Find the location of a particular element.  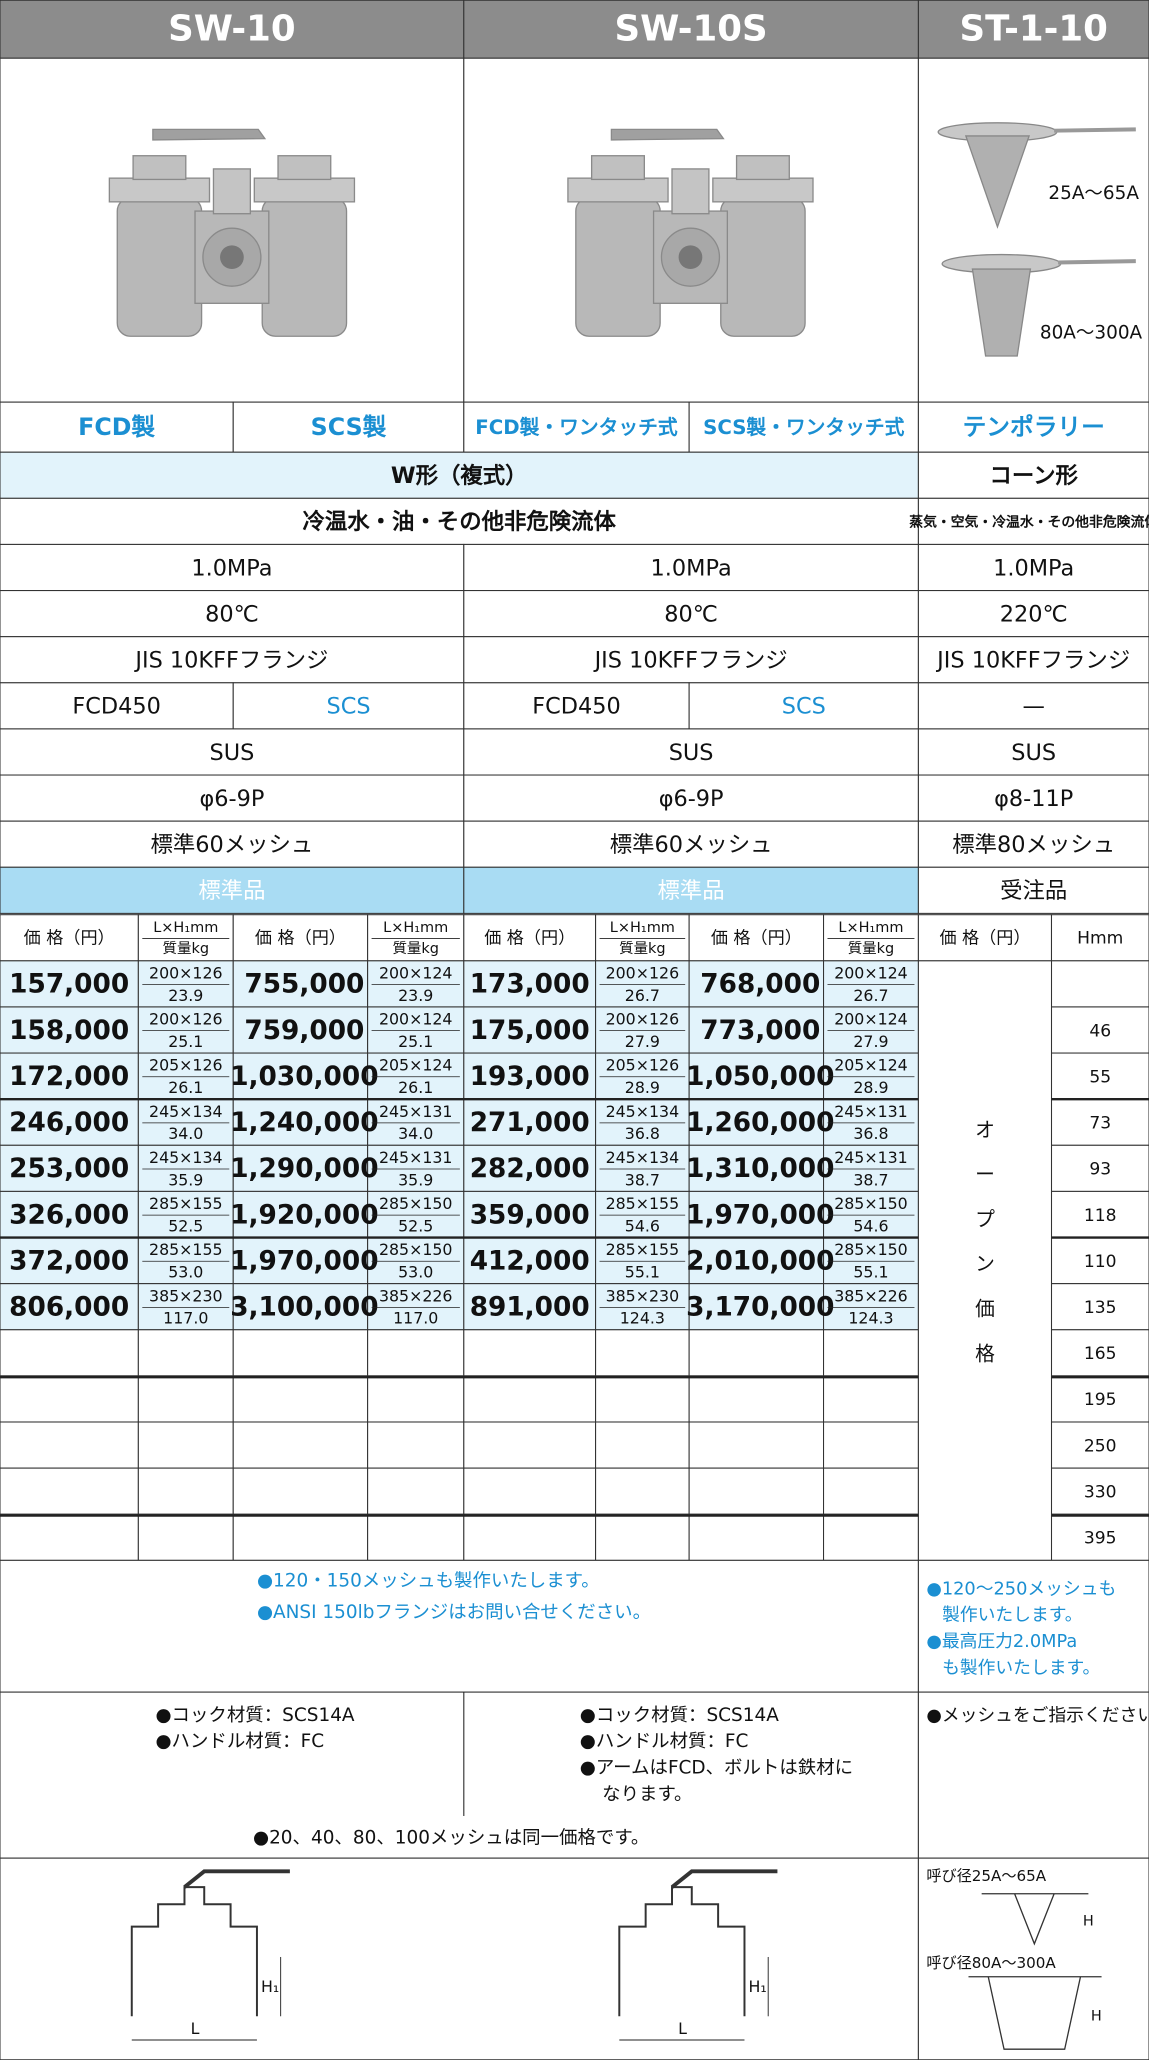

h-value: 73 is located at coordinates (1100, 1124).